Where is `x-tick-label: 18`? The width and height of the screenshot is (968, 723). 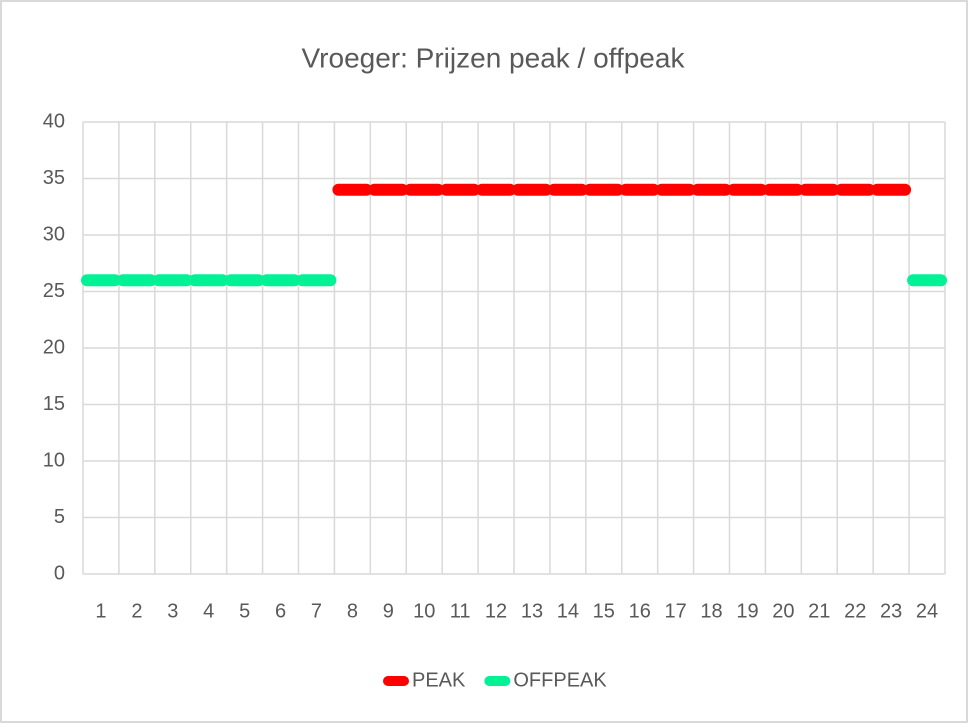
x-tick-label: 18 is located at coordinates (711, 611).